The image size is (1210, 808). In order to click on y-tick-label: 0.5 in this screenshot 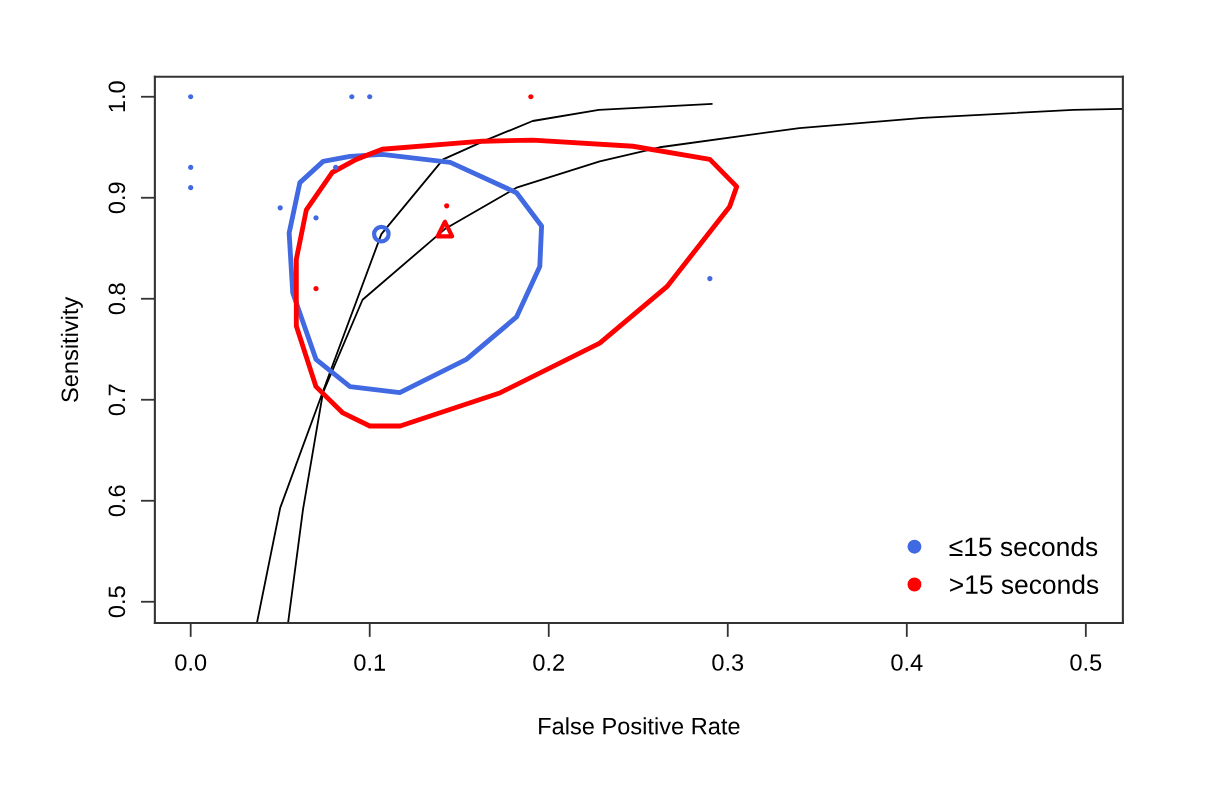, I will do `click(117, 602)`.